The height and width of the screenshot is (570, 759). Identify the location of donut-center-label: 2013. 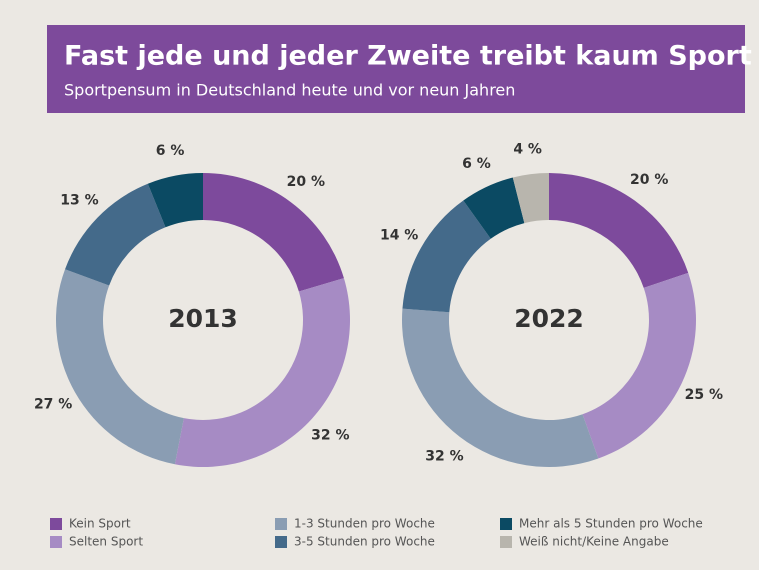
(203, 318).